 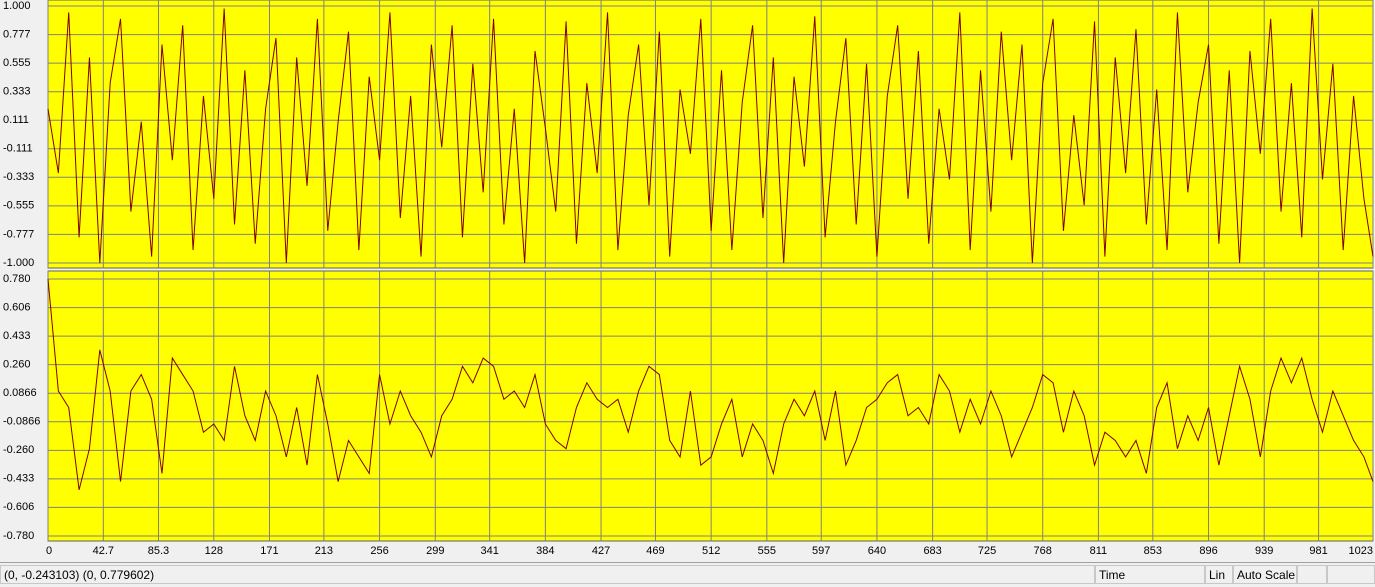 What do you see at coordinates (767, 551) in the screenshot?
I see `x-tick-label: 555` at bounding box center [767, 551].